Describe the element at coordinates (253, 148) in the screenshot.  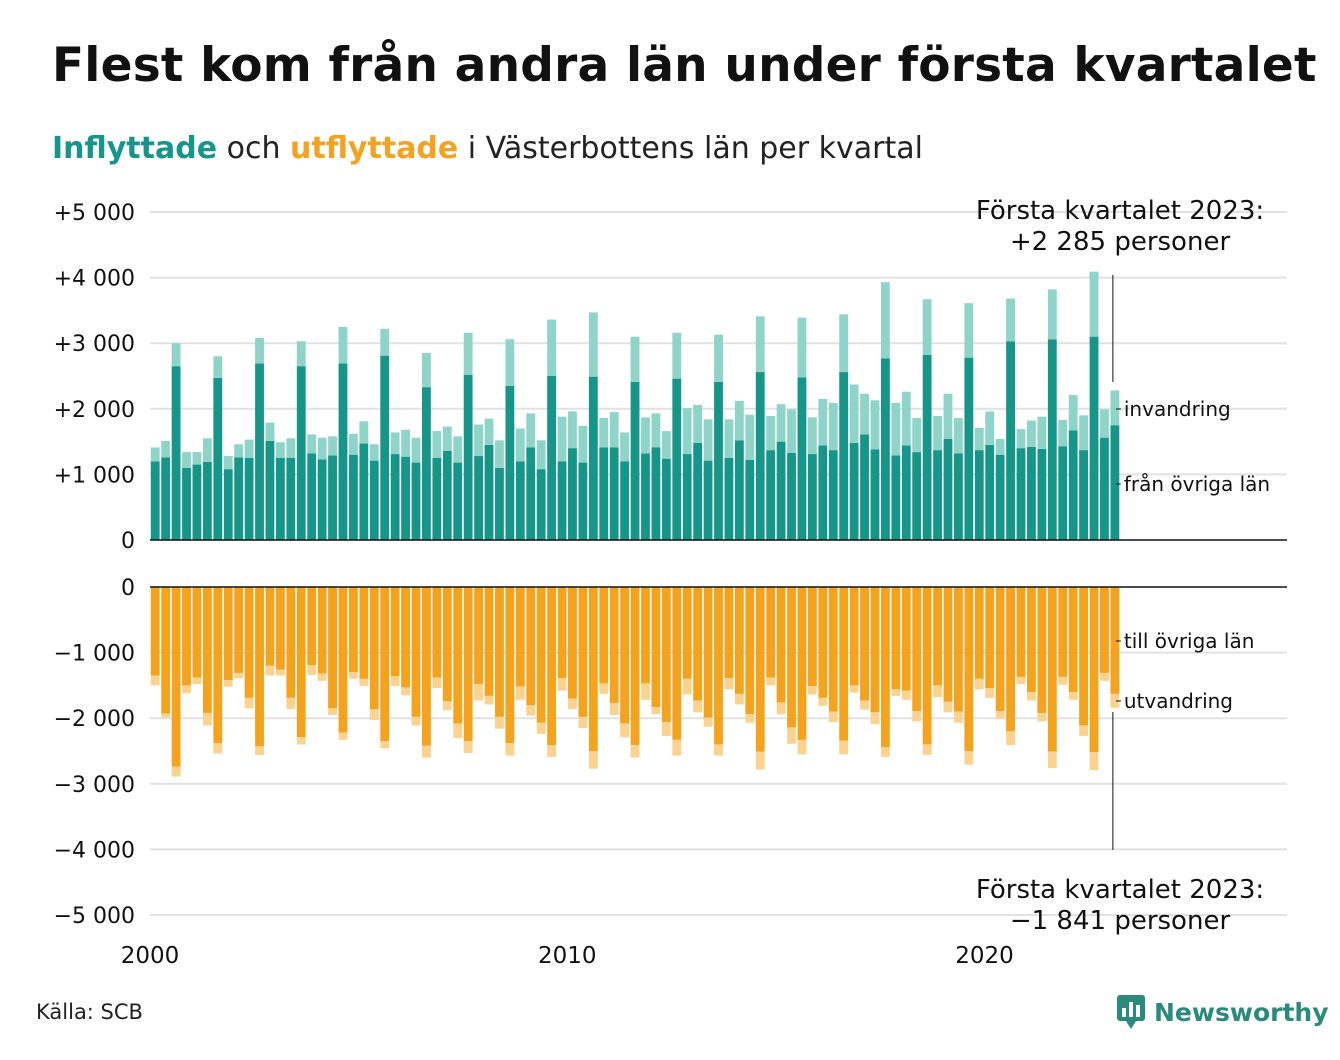
I see `subtitle-och: och` at that location.